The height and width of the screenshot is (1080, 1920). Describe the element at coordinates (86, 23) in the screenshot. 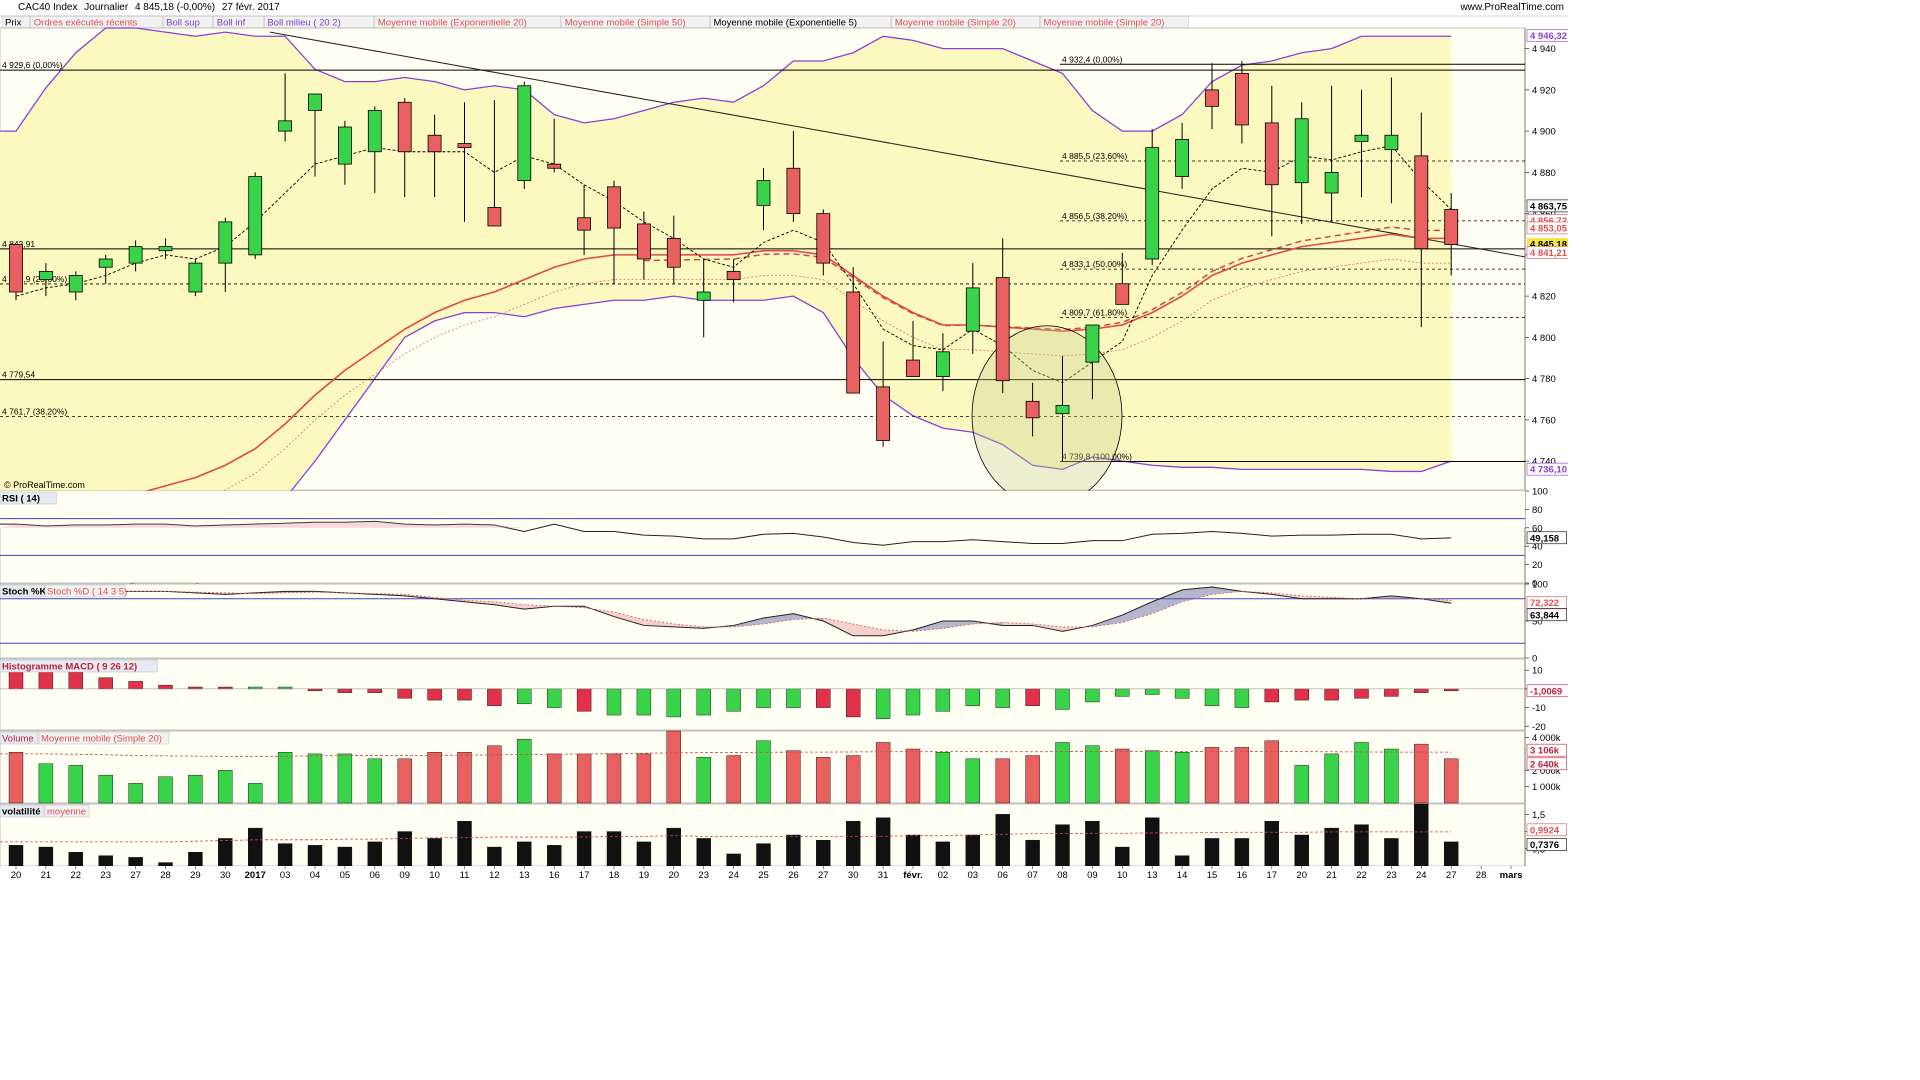

I see `legend-item-1: Ordres exécutés récents` at that location.